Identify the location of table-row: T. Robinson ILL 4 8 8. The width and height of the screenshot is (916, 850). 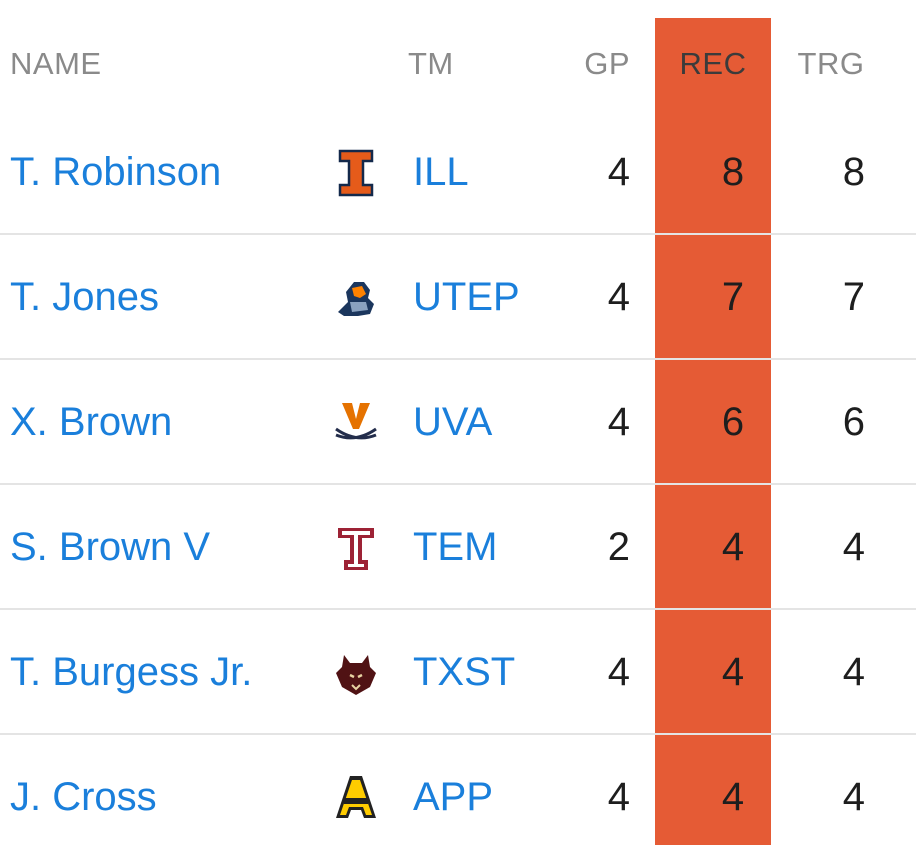
(458, 172).